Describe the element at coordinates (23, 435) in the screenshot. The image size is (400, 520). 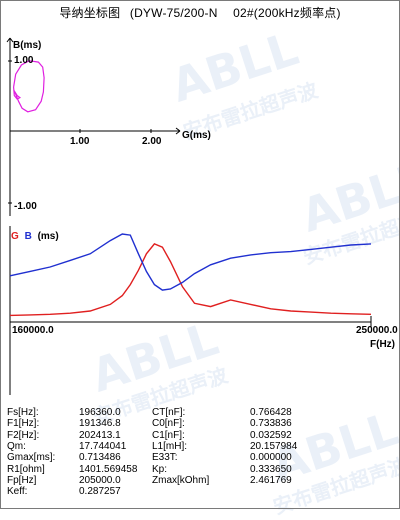
I see `param-label: F2[Hz]:` at that location.